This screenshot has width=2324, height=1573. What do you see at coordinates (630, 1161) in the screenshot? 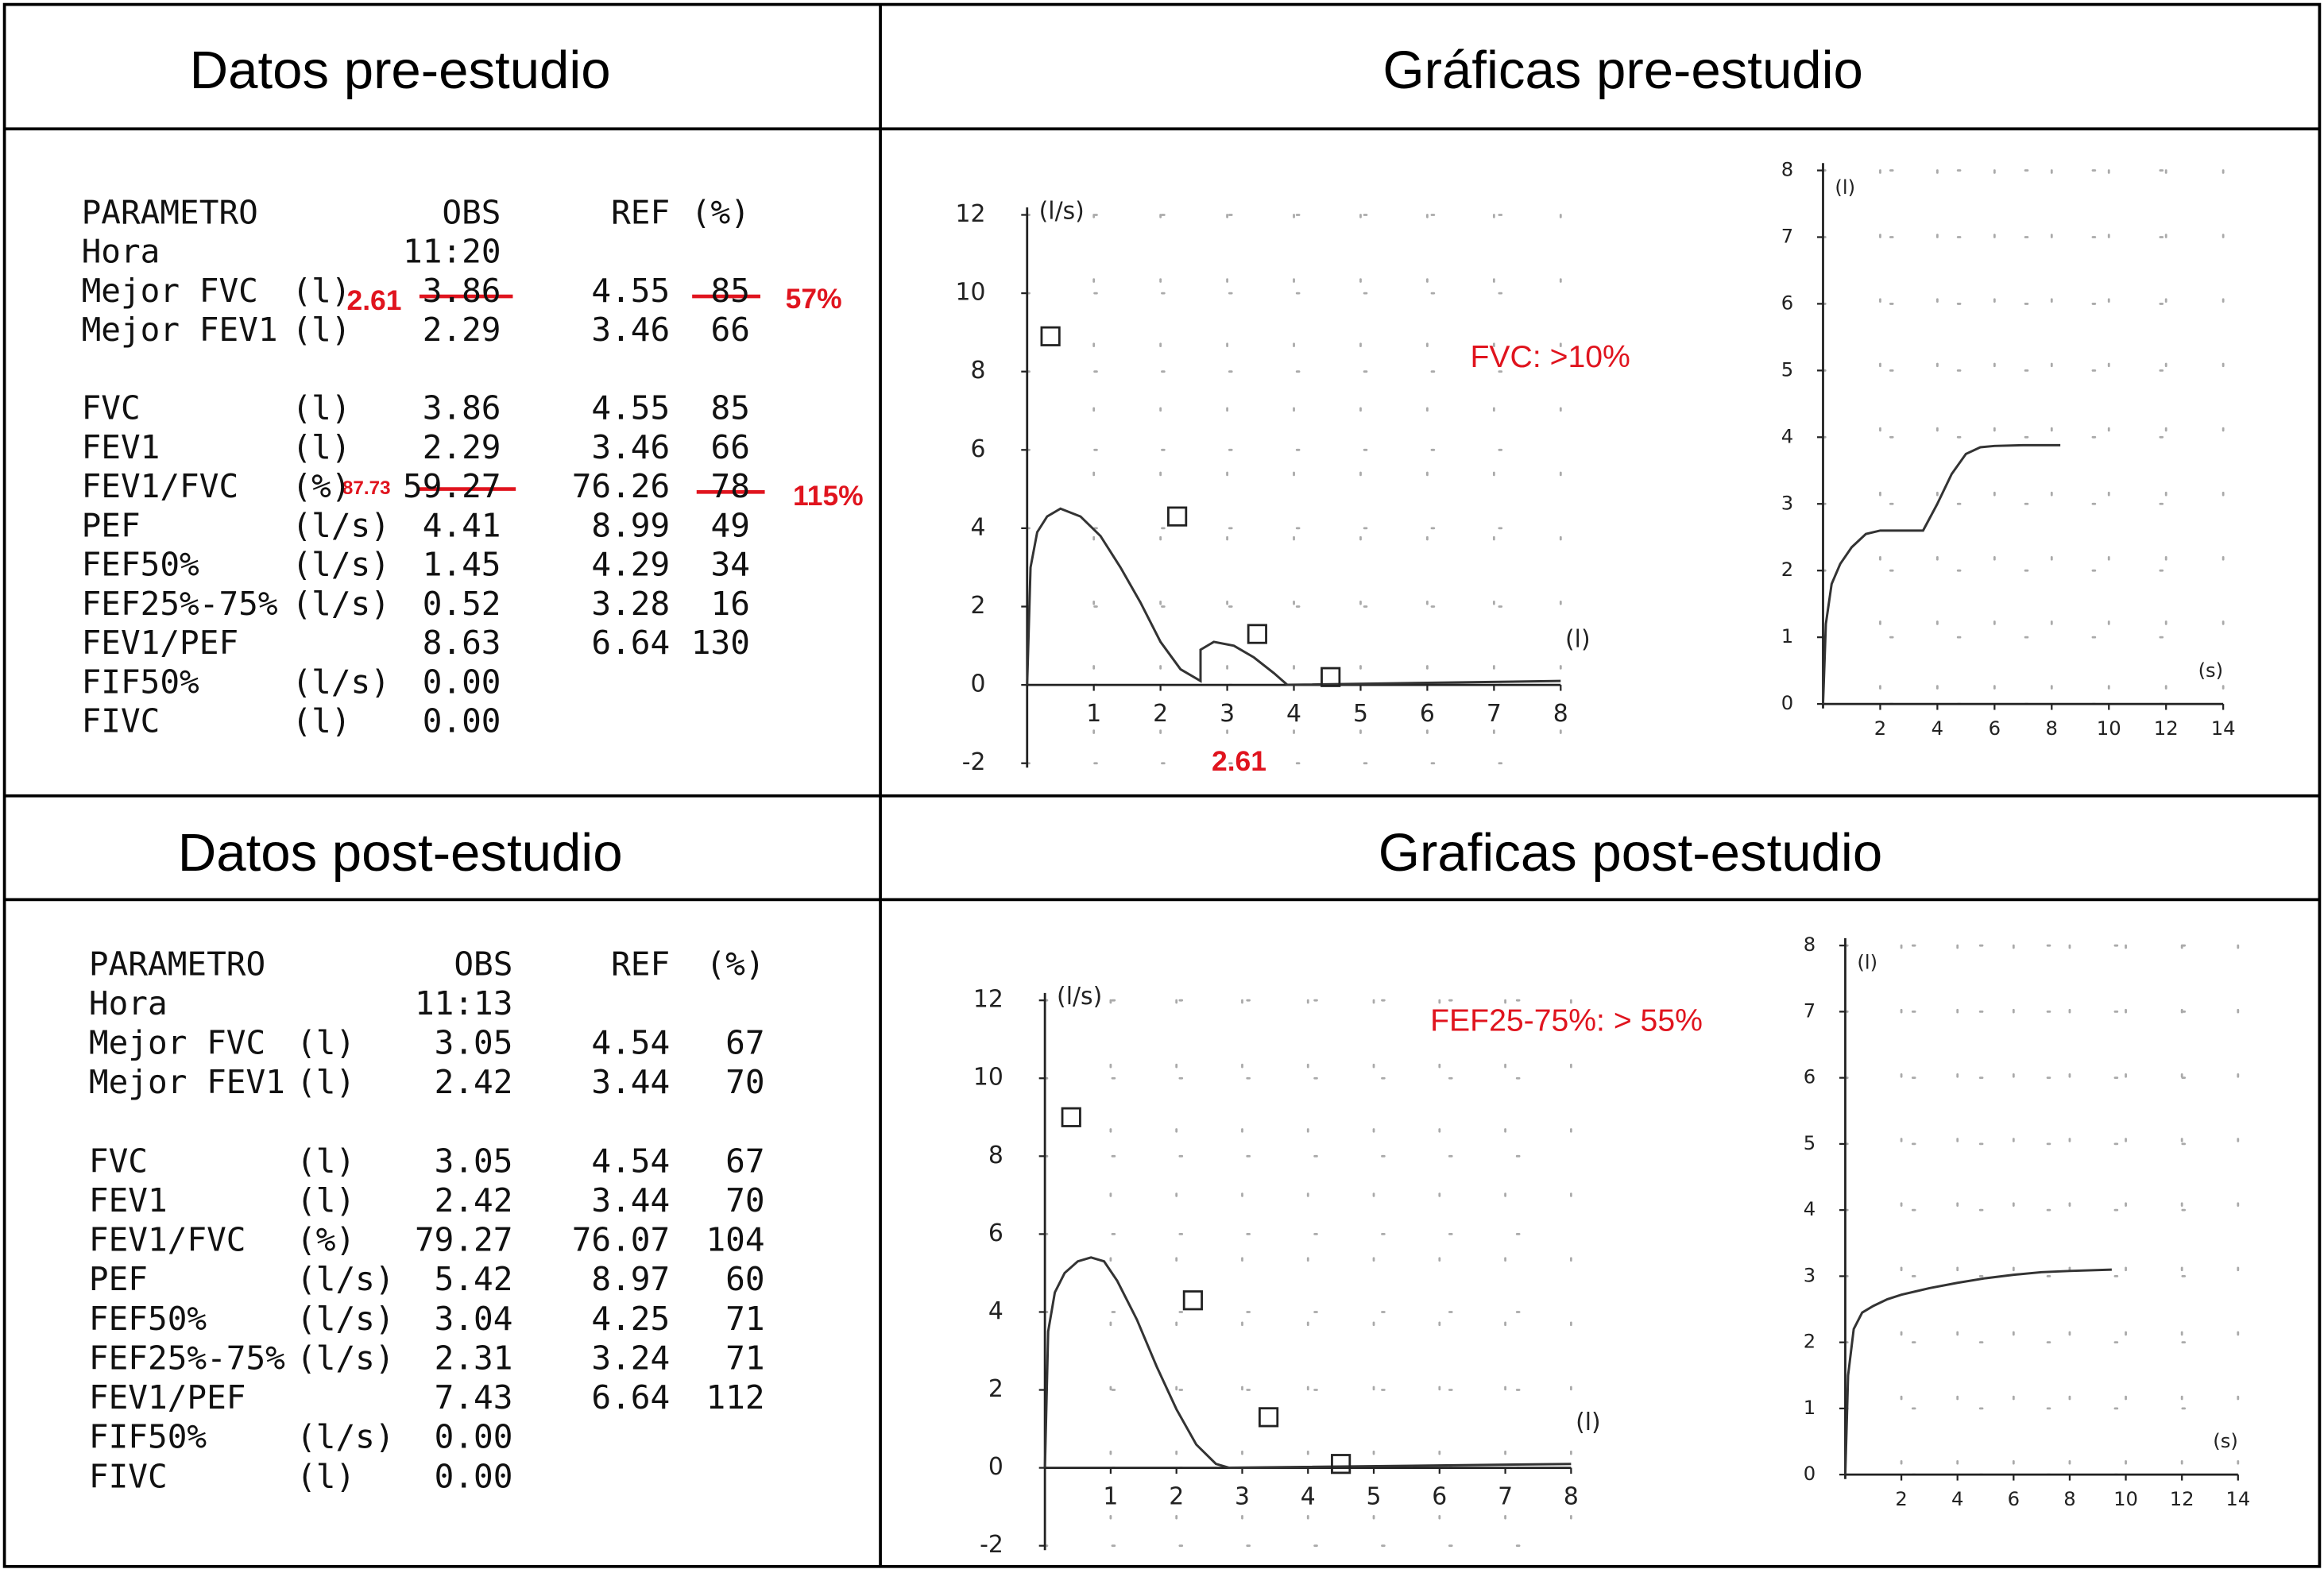
I see `table-cell: 4.54` at bounding box center [630, 1161].